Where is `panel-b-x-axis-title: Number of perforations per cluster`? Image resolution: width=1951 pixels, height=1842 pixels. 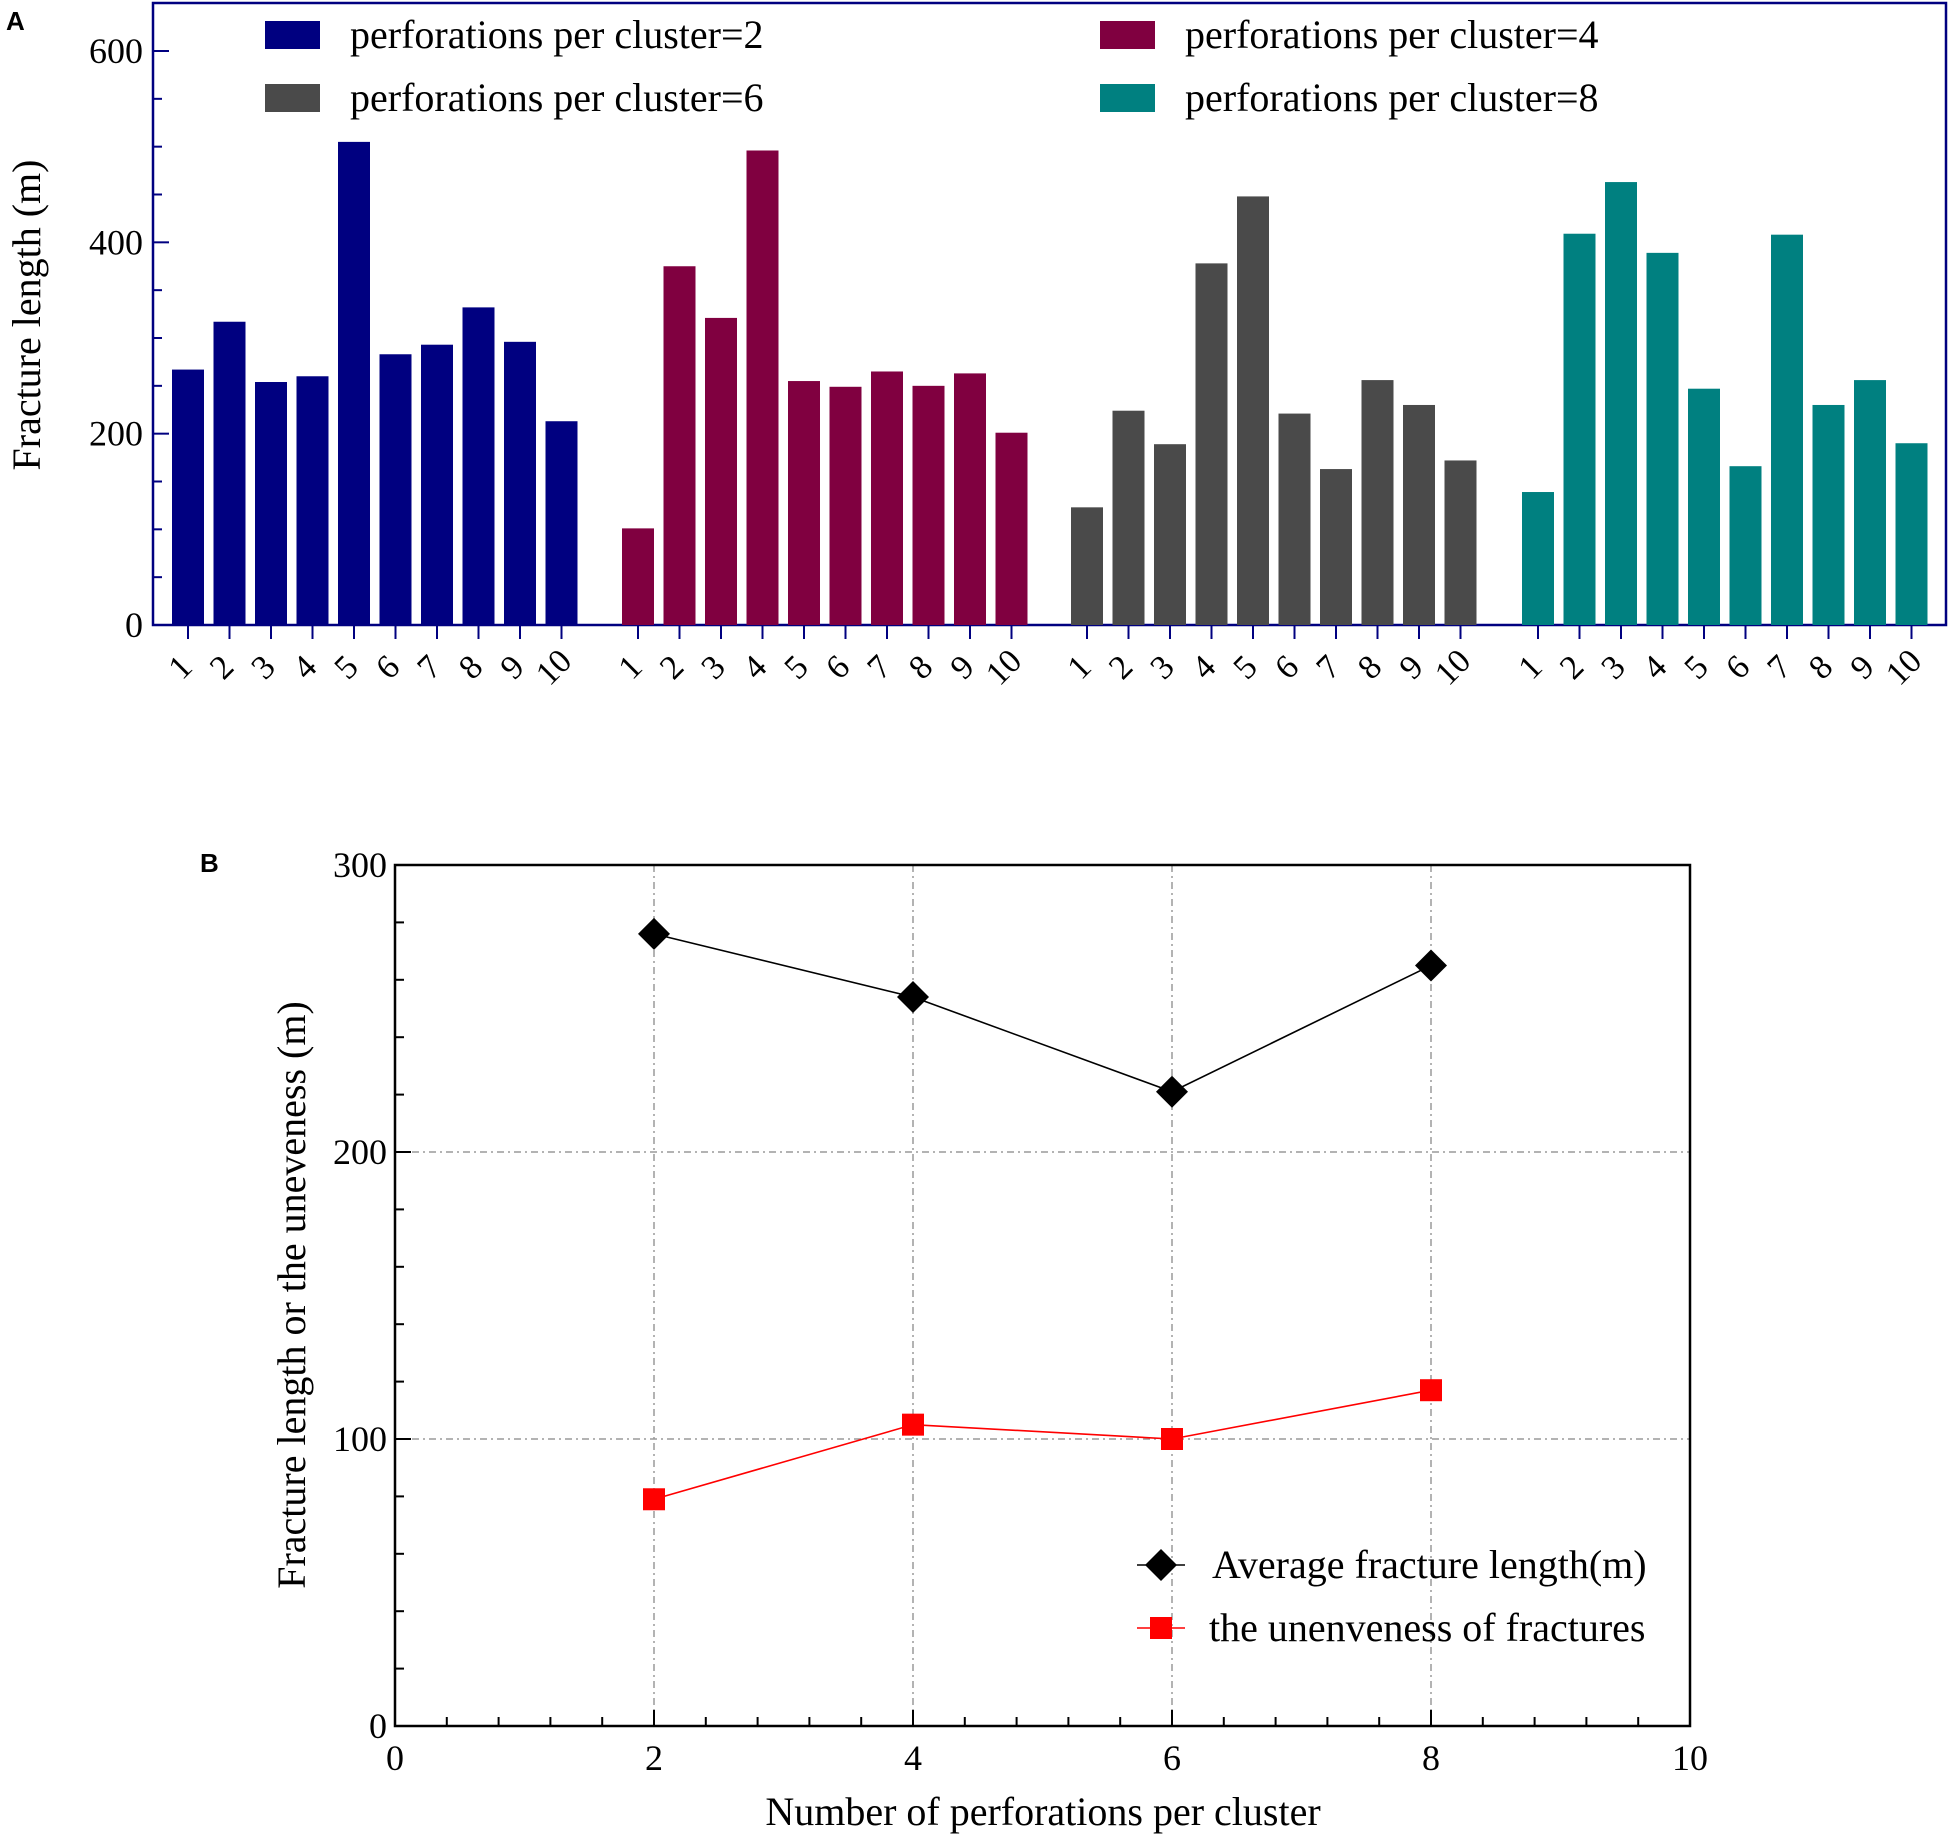 panel-b-x-axis-title: Number of perforations per cluster is located at coordinates (1042, 1811).